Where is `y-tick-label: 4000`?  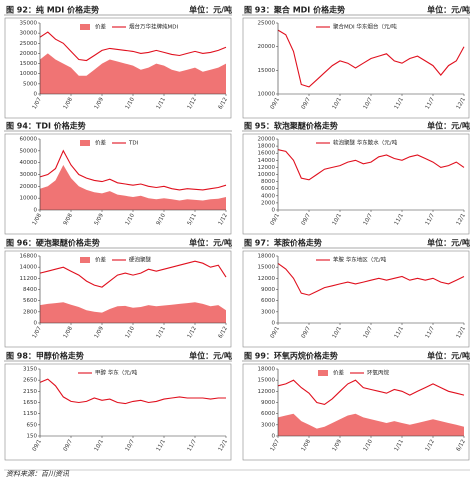 y-tick-label: 4000 is located at coordinates (268, 196).